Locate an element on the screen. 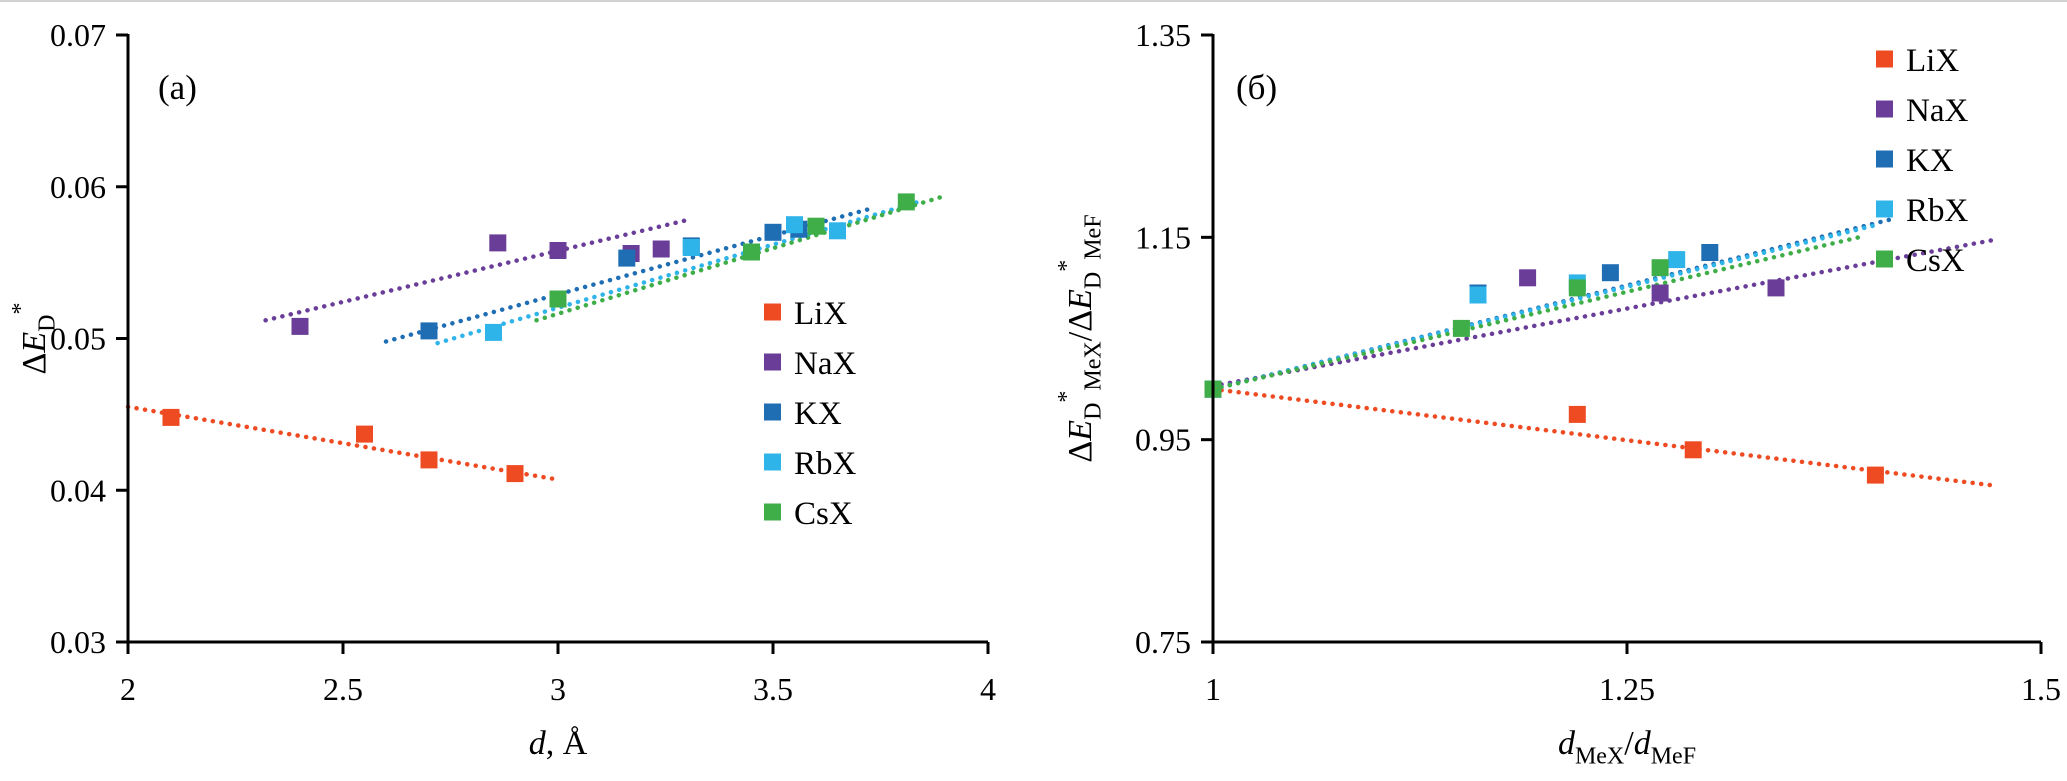 Image resolution: width=2067 pixels, height=781 pixels. y-tick-label: 0.07 is located at coordinates (78, 35).